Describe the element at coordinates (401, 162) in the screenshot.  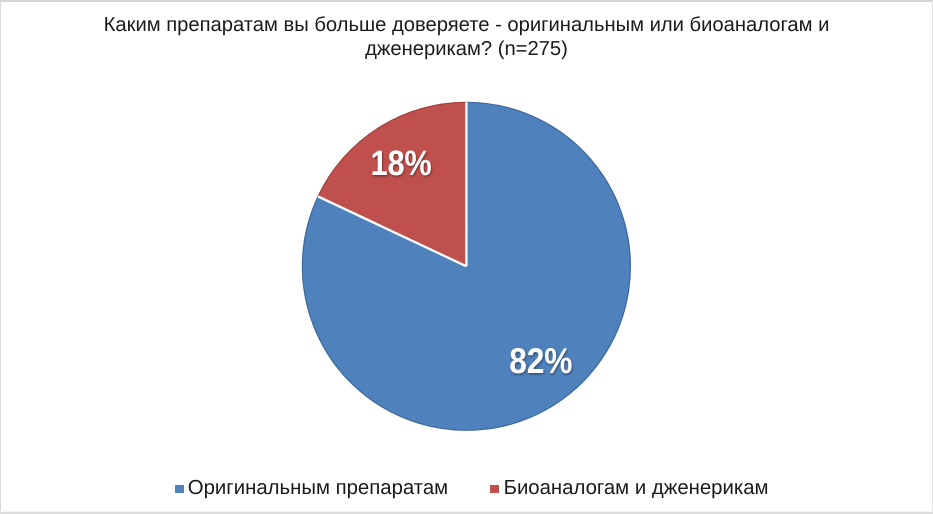
I see `svg-text: 18%` at that location.